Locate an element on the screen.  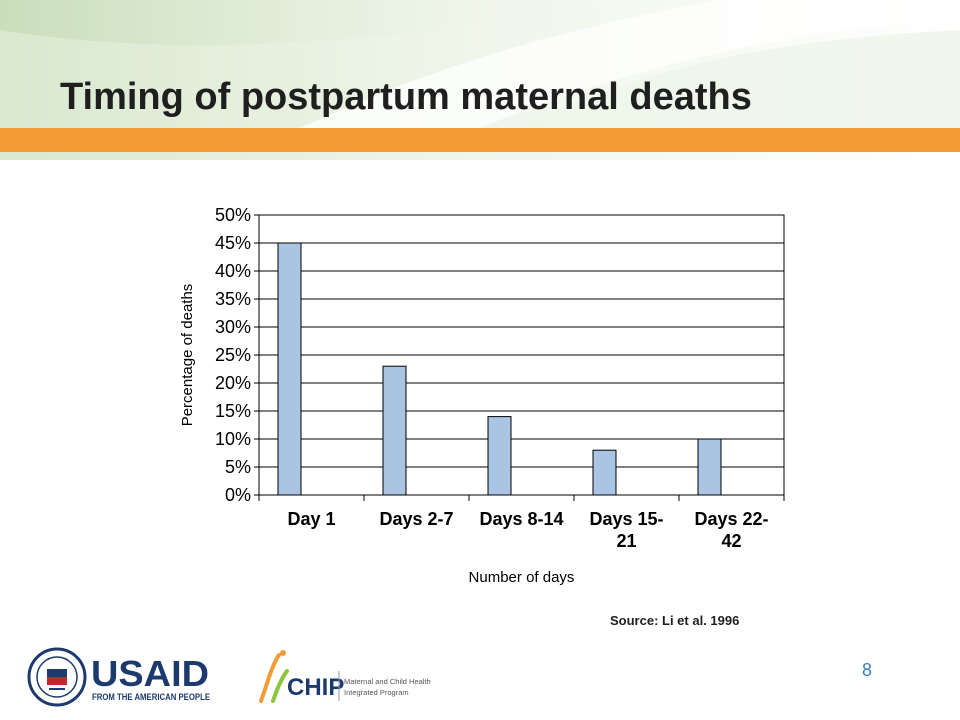
x-tick-label: Days 8-14 is located at coordinates (521, 519).